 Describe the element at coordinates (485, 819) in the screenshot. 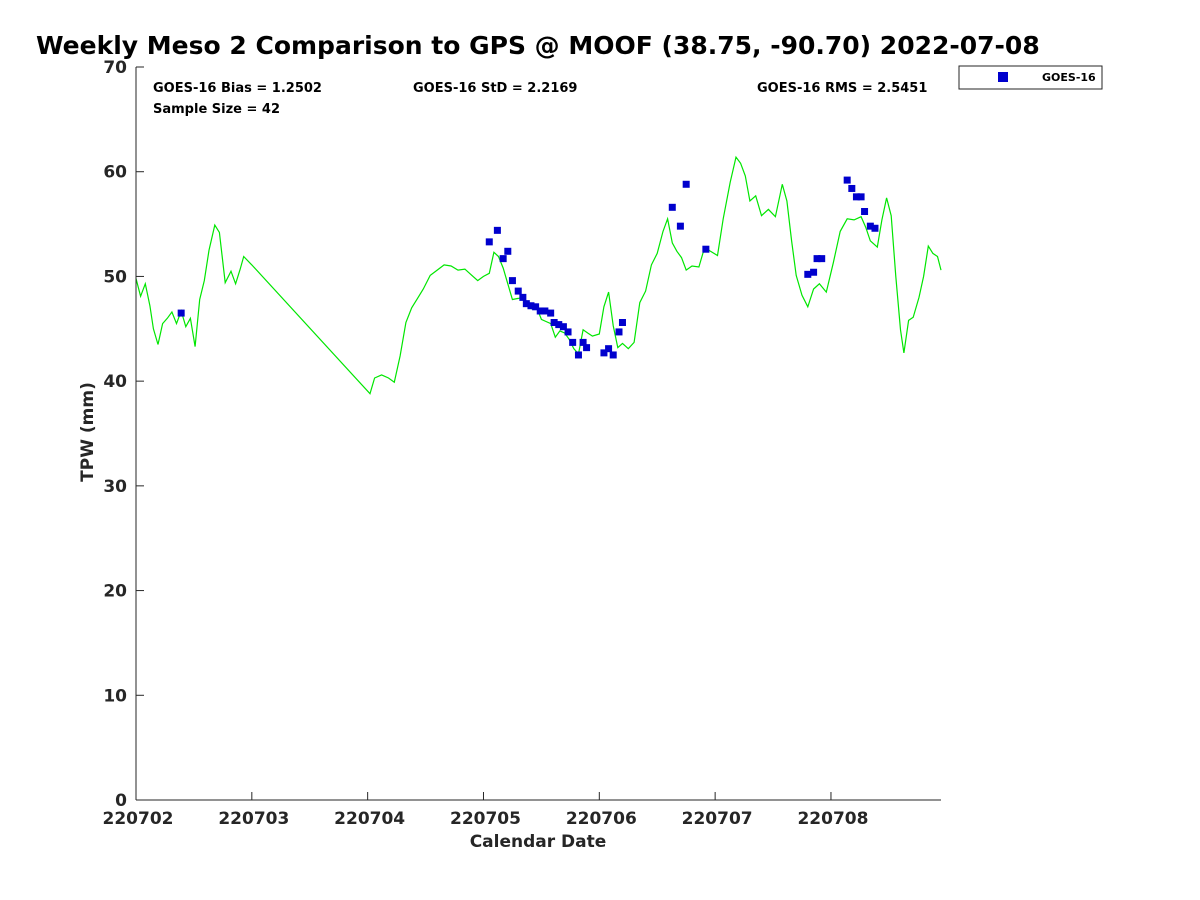

I see `x-tick-label: 220705` at that location.